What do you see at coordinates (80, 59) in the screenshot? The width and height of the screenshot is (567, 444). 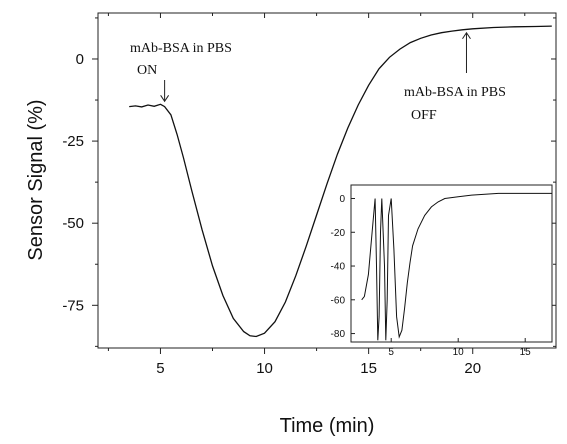 I see `y-tick-label: 0` at bounding box center [80, 59].